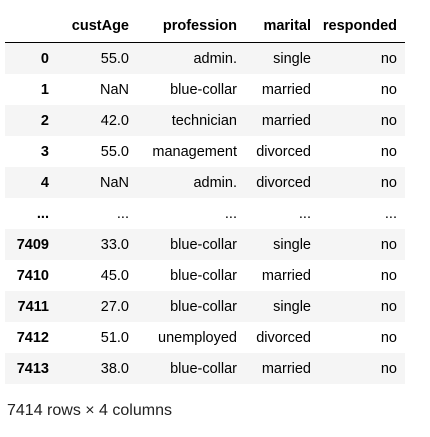 Image resolution: width=430 pixels, height=437 pixels. Describe the element at coordinates (31, 26) in the screenshot. I see `index-header` at that location.